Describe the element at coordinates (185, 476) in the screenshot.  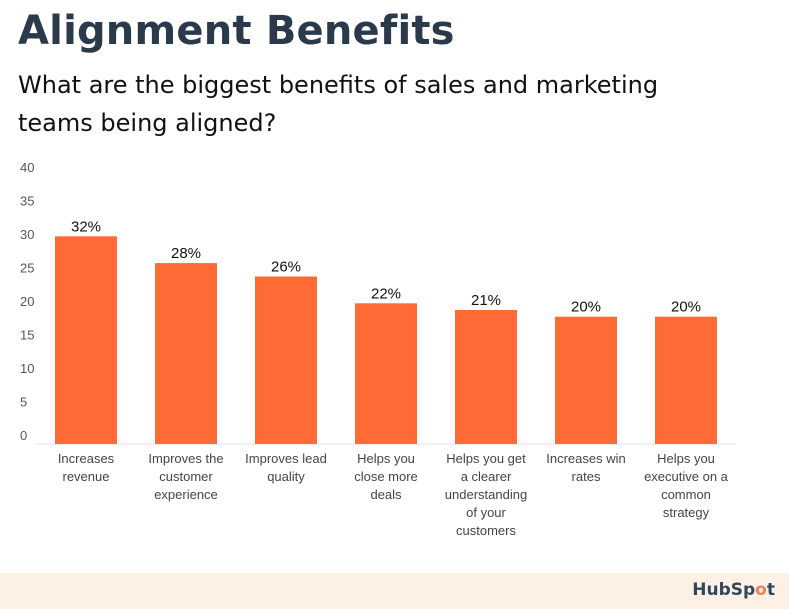
I see `category-label: Improves the customer experience` at that location.